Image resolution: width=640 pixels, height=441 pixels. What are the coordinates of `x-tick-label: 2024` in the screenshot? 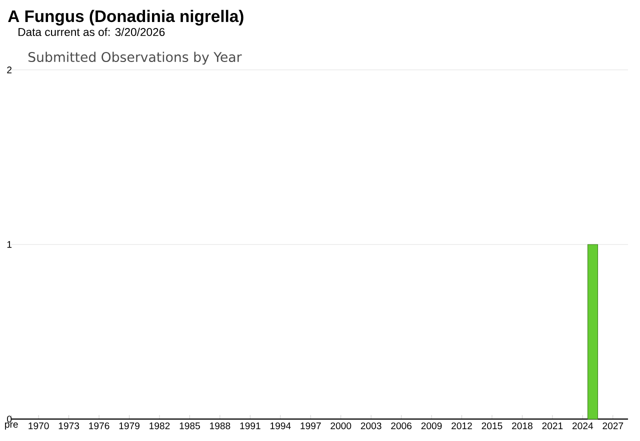 It's located at (583, 426).